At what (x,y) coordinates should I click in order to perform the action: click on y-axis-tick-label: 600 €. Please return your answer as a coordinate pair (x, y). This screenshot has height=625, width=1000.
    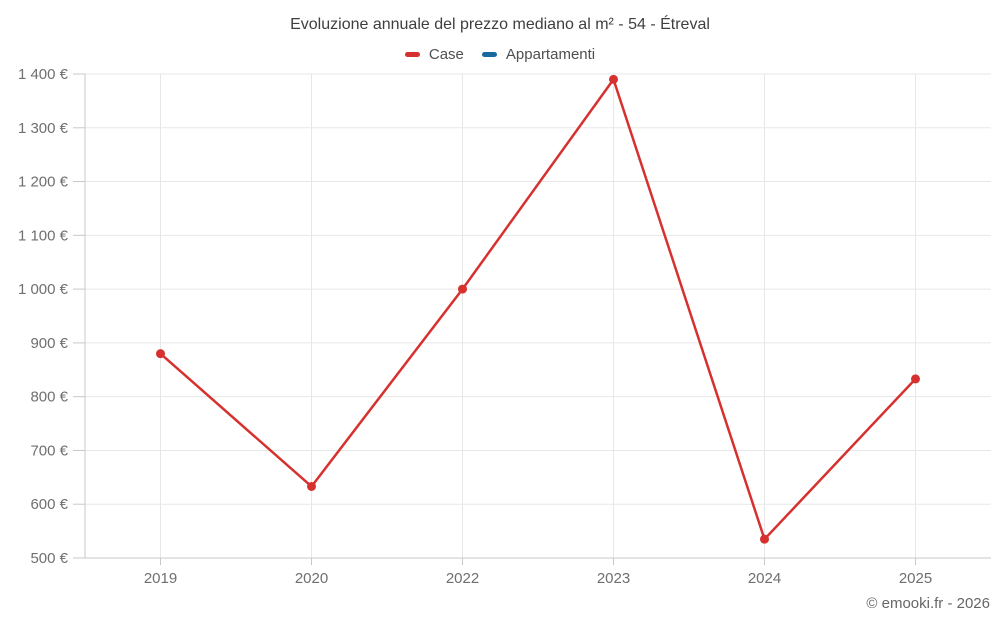
    Looking at the image, I should click on (49, 504).